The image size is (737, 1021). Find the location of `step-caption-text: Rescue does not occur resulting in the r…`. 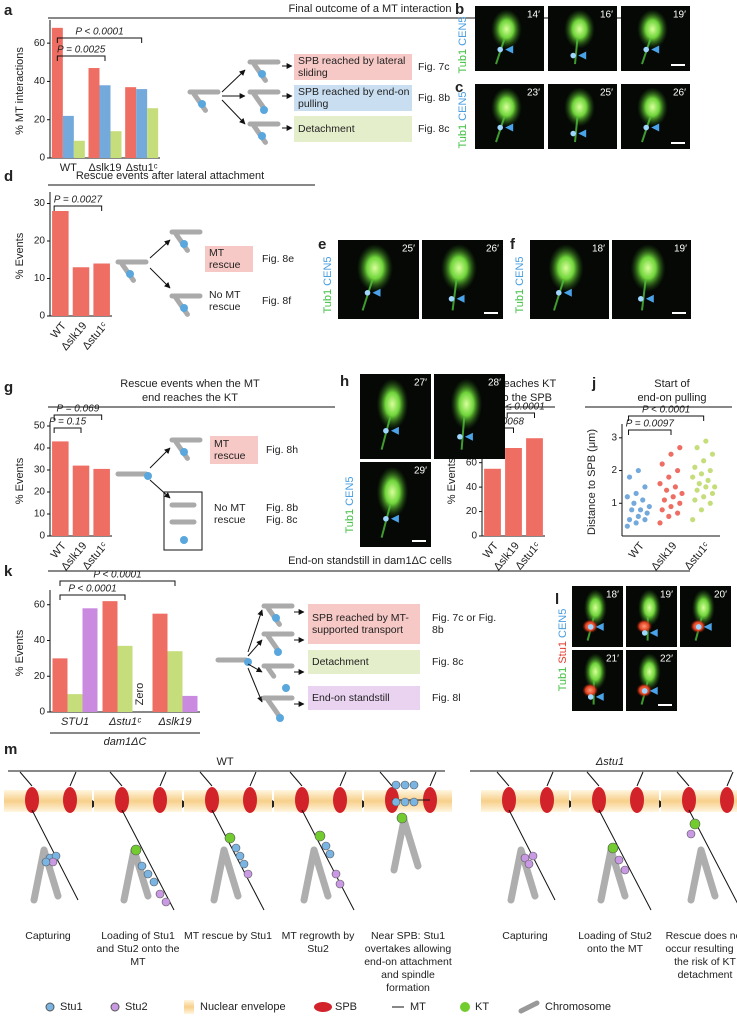

step-caption-text: Rescue does not occur resulting in the r… is located at coordinates (701, 955).